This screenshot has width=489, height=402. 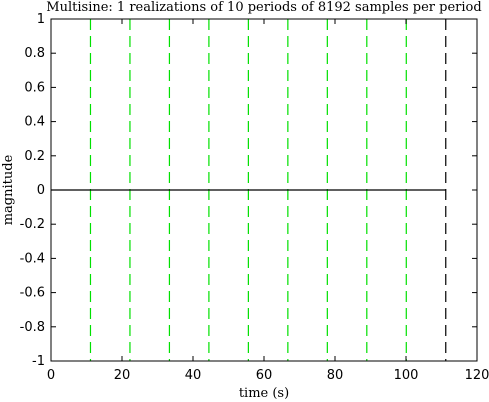 I want to click on y-tick-label: 1, so click(x=41, y=19).